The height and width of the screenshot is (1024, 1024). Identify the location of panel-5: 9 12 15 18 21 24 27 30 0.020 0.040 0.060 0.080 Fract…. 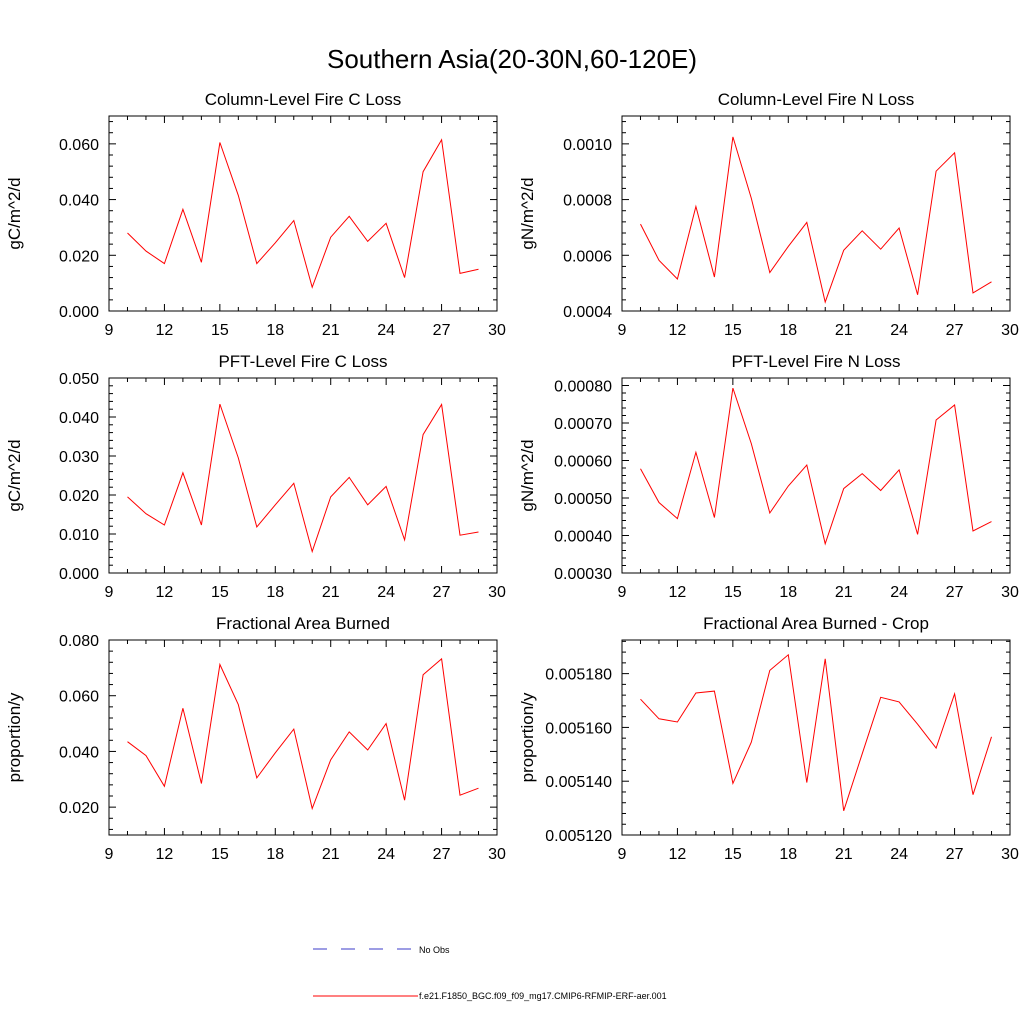
(255, 738).